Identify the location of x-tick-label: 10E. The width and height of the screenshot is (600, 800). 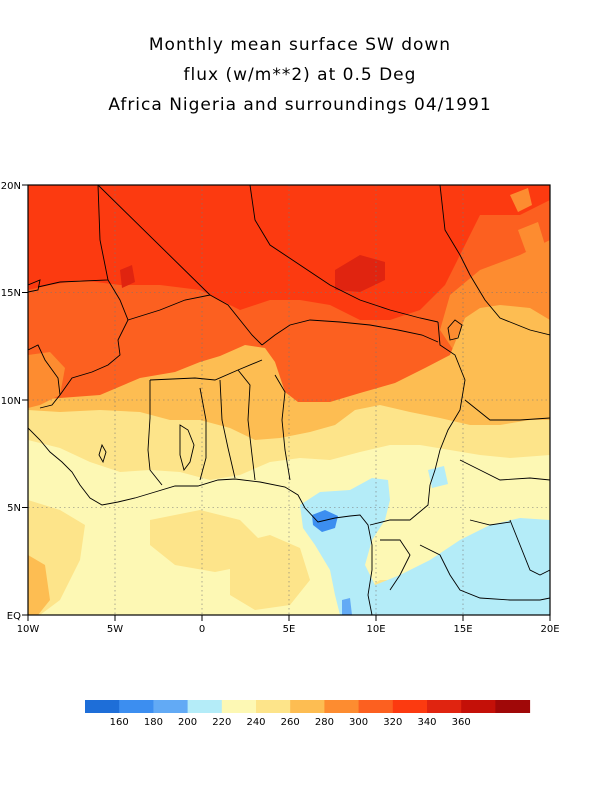
(375, 629).